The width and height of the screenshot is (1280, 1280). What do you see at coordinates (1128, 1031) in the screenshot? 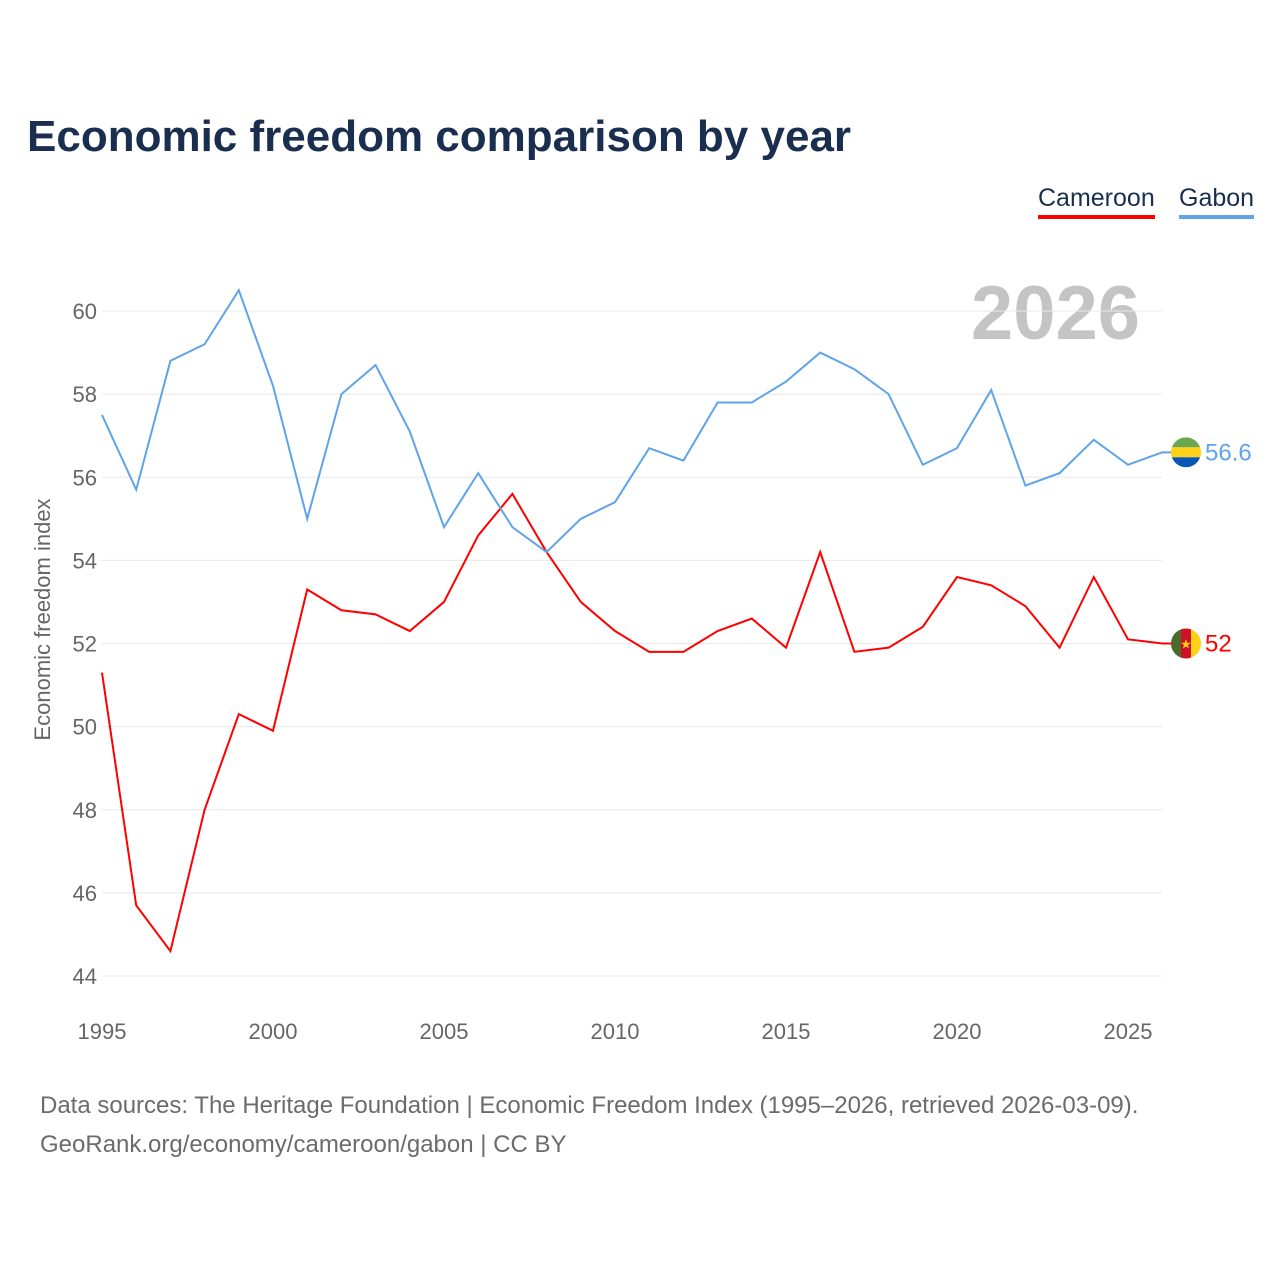
I see `x-tick-label: 2025` at bounding box center [1128, 1031].